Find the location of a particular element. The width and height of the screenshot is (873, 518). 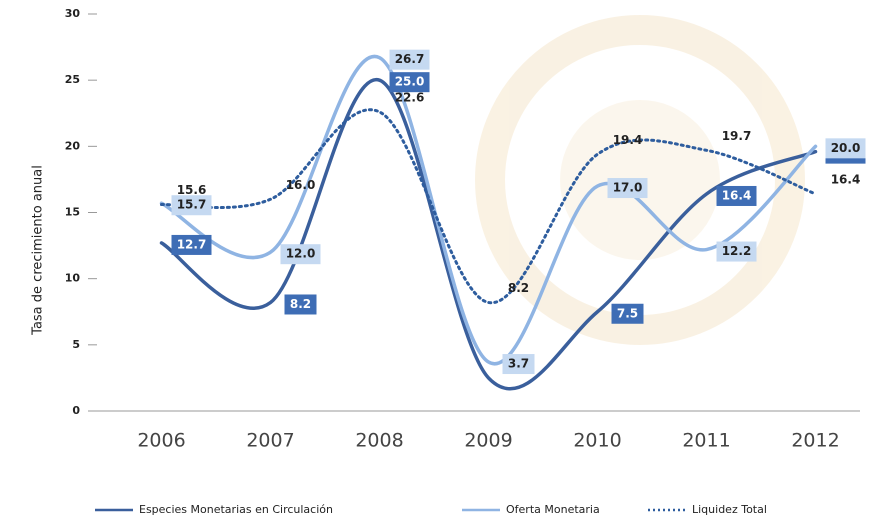

value-label: 12.2 is located at coordinates (737, 251).